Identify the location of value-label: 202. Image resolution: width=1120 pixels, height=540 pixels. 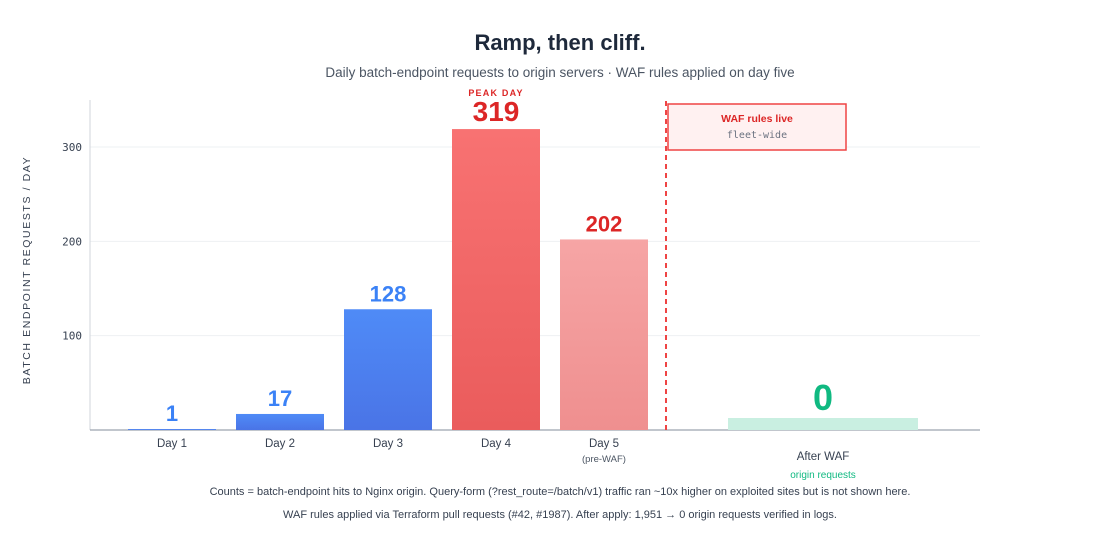
(604, 223).